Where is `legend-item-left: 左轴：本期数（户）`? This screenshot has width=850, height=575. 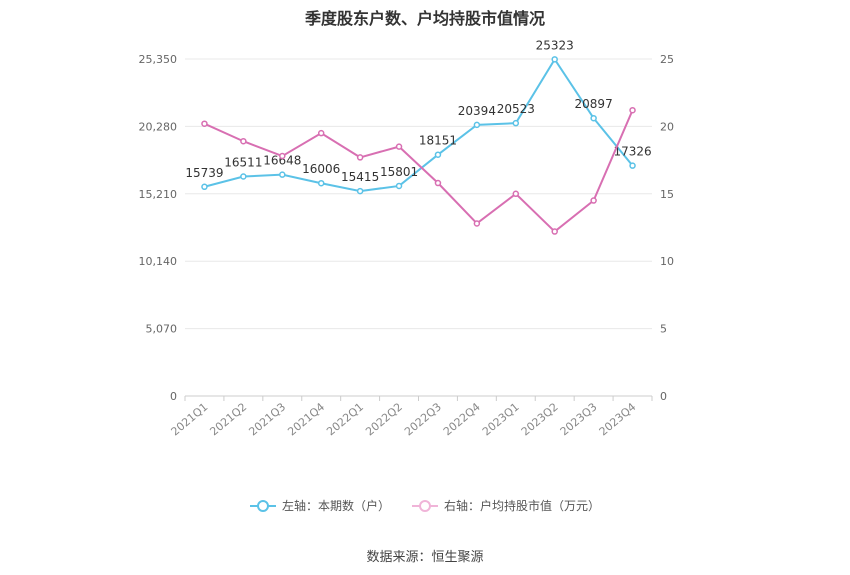 legend-item-left: 左轴：本期数（户） is located at coordinates (319, 505).